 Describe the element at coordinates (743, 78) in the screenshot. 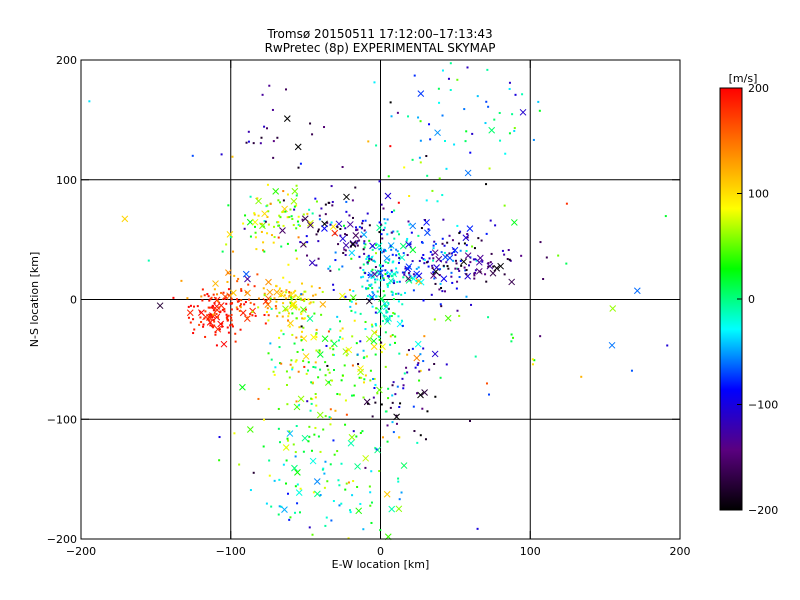

I see `colorbar-label: [m/s]` at that location.